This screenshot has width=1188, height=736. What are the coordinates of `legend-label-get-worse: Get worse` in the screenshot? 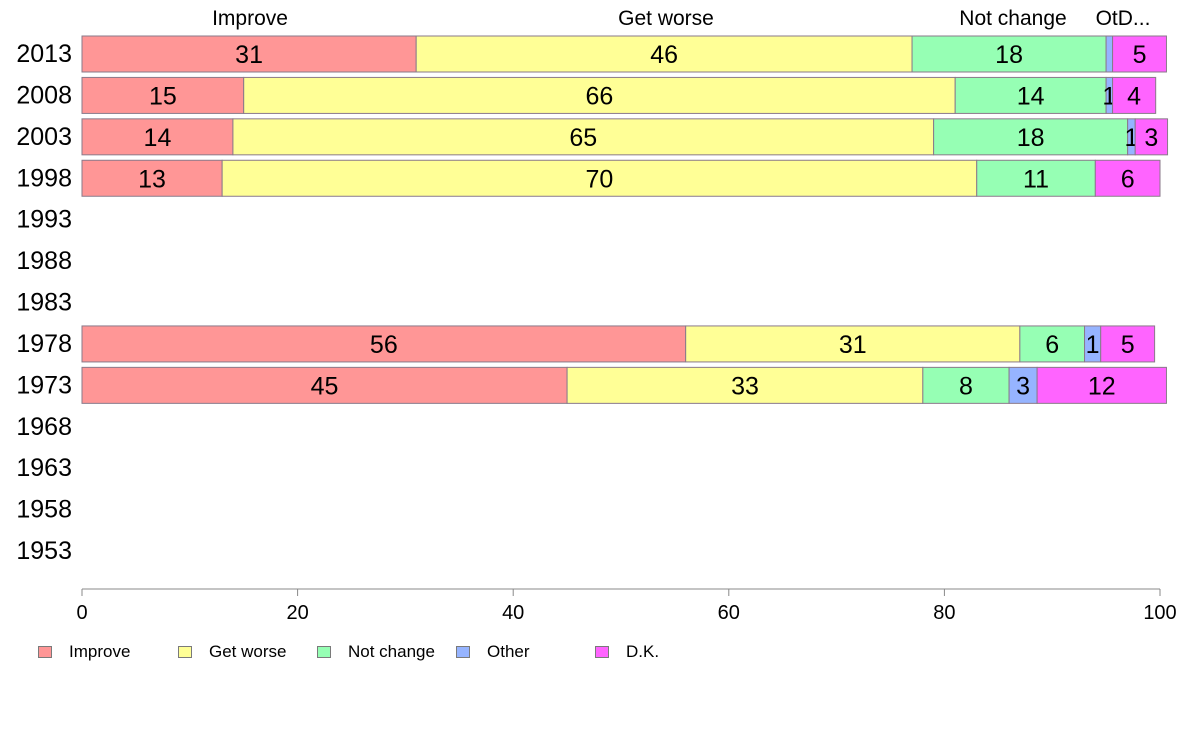 It's located at (248, 651).